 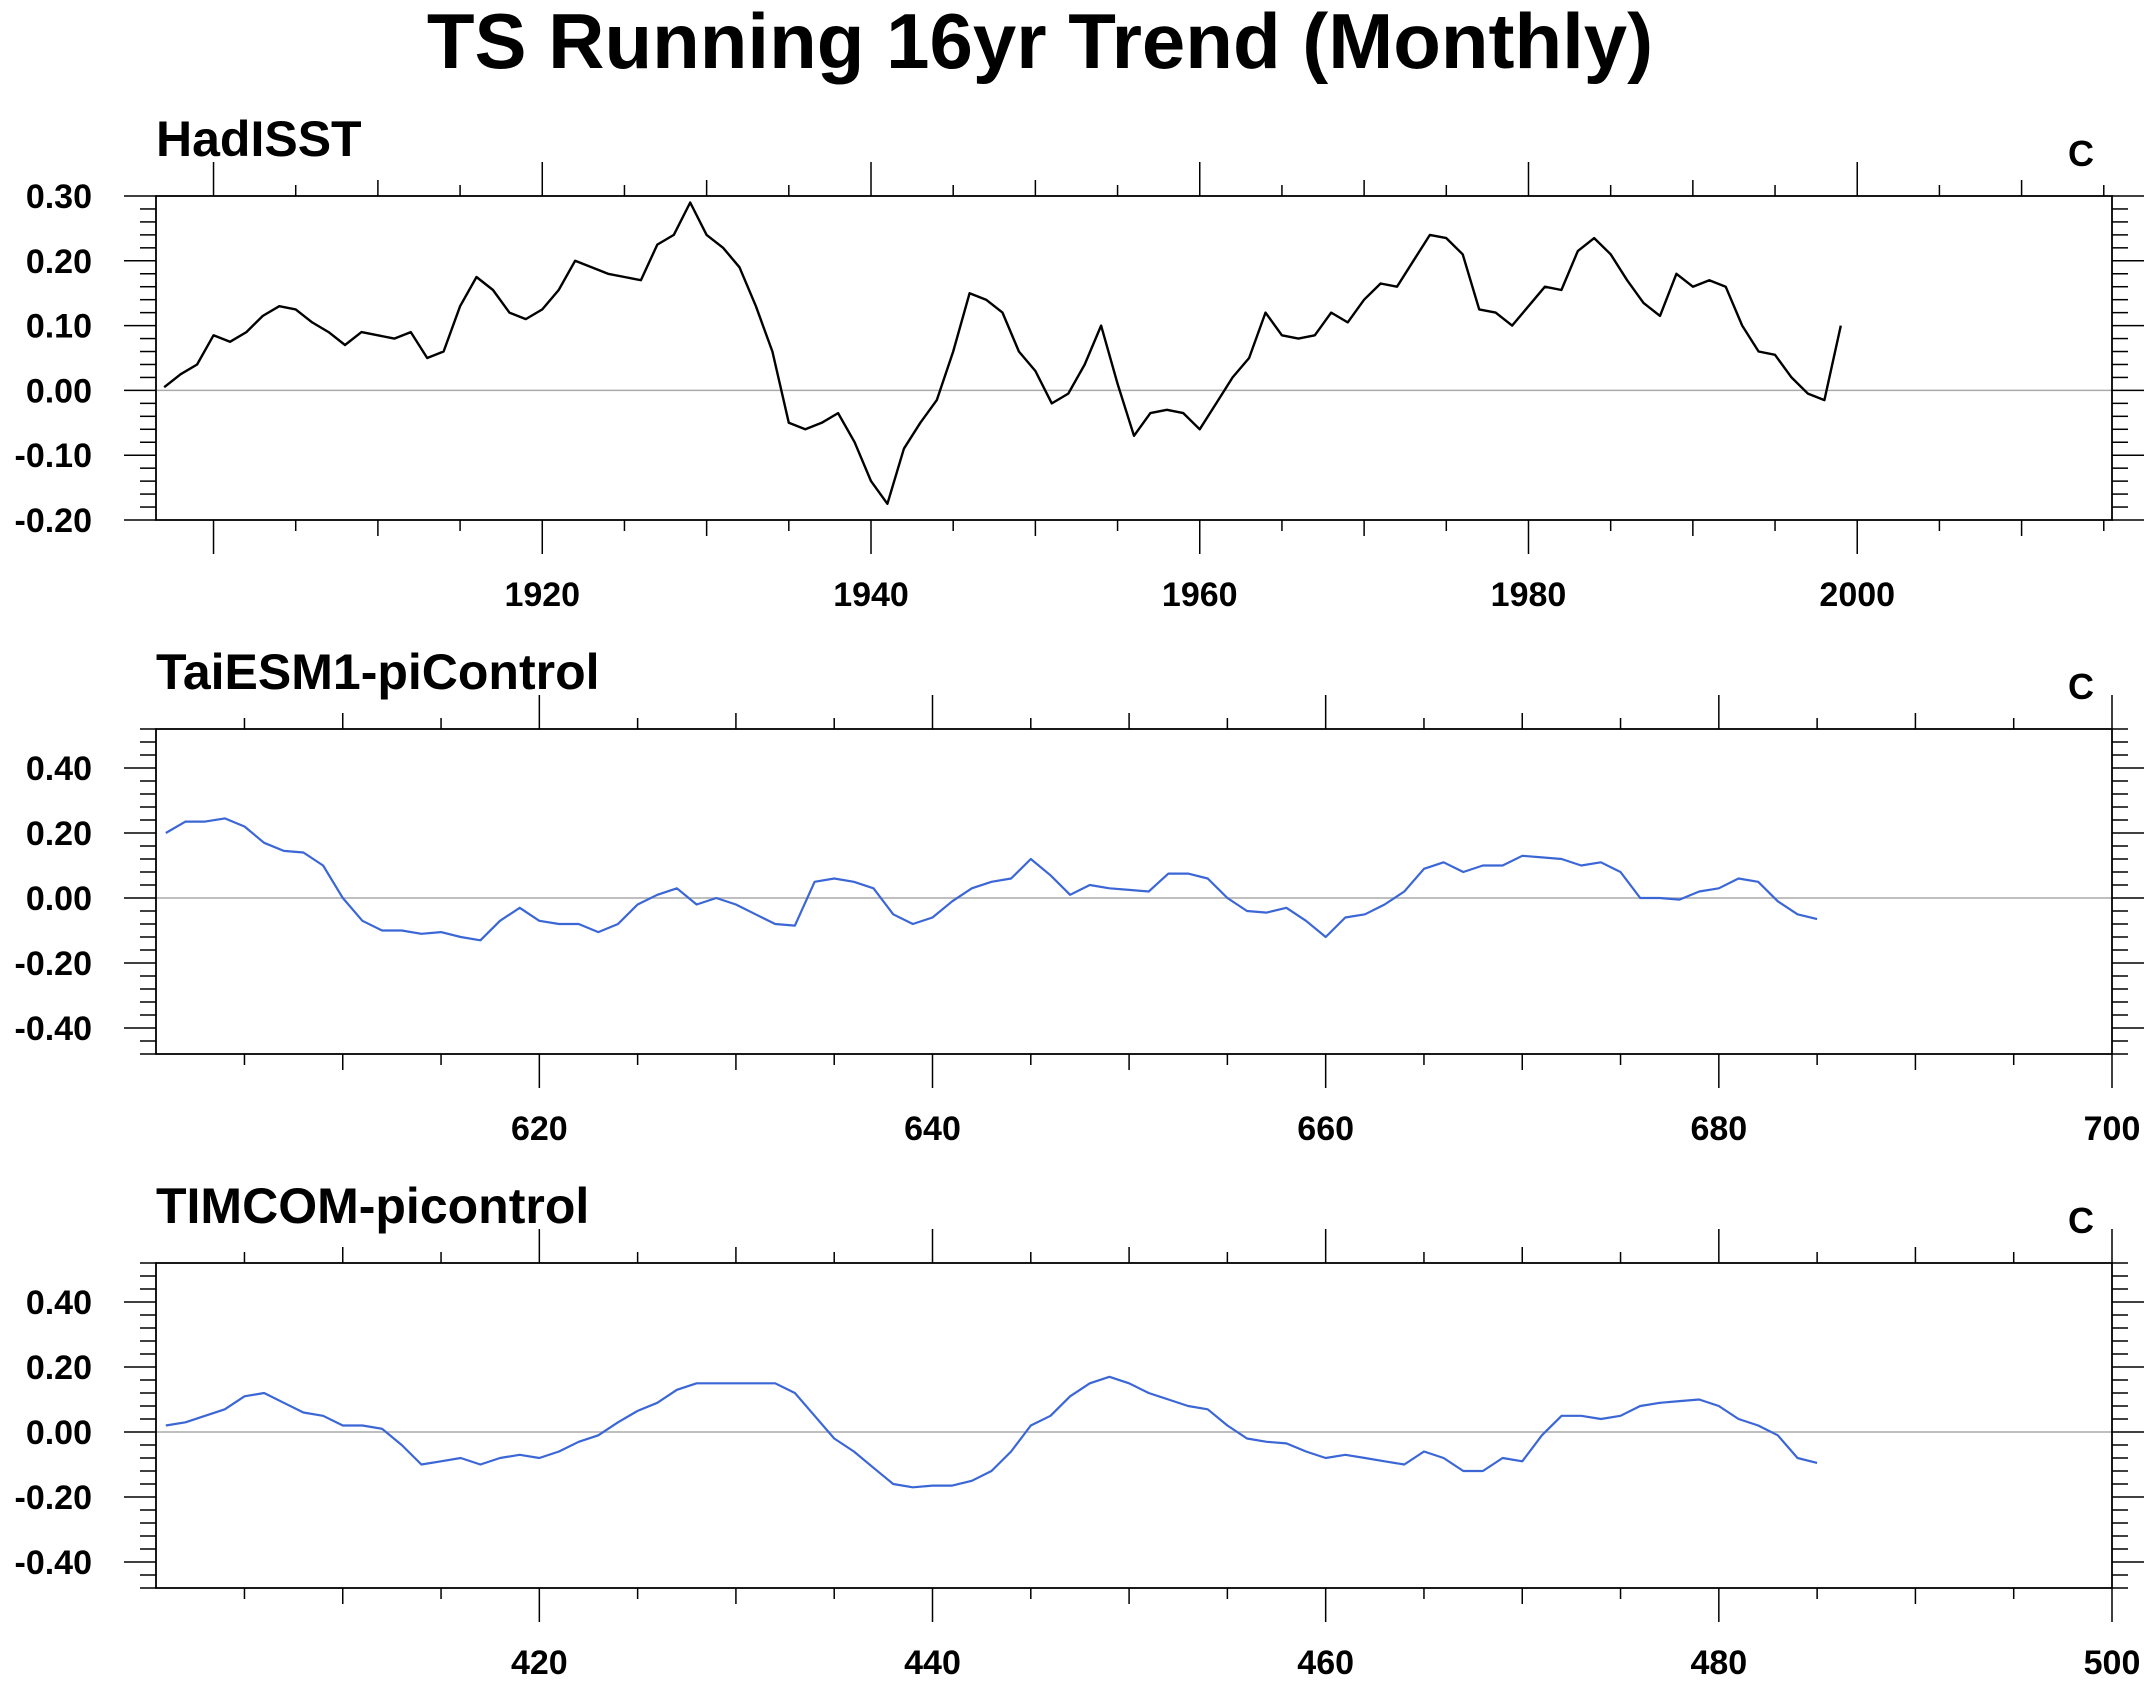 I want to click on x-tick-label: 660, so click(x=1325, y=1129).